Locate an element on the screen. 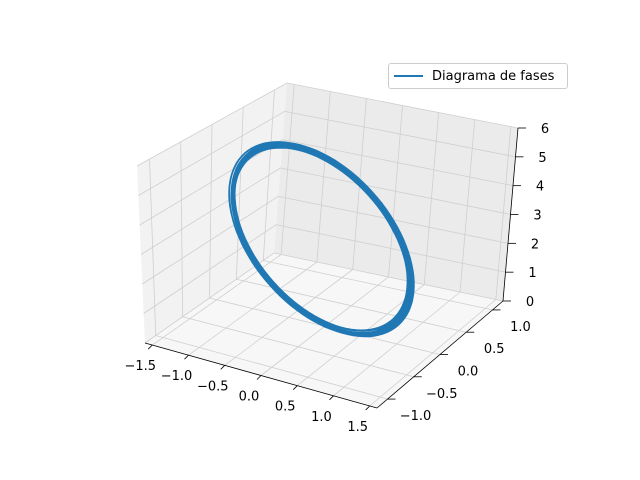 The image size is (640, 480). series-line-diagrama-de-fases is located at coordinates (321, 239).